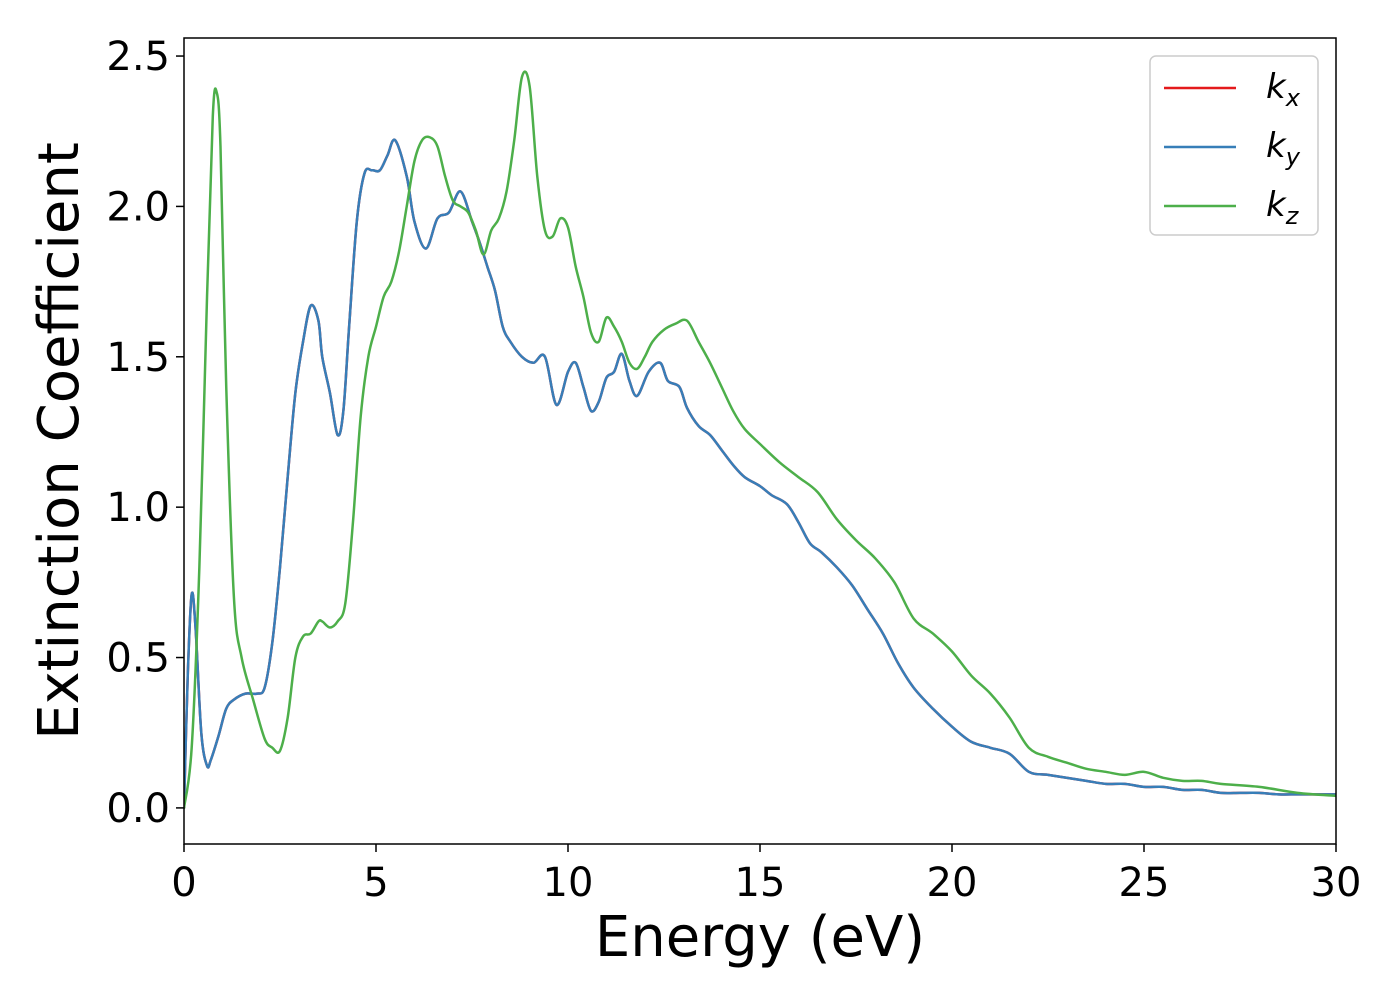  What do you see at coordinates (760, 883) in the screenshot?
I see `x-tick-label: 15` at bounding box center [760, 883].